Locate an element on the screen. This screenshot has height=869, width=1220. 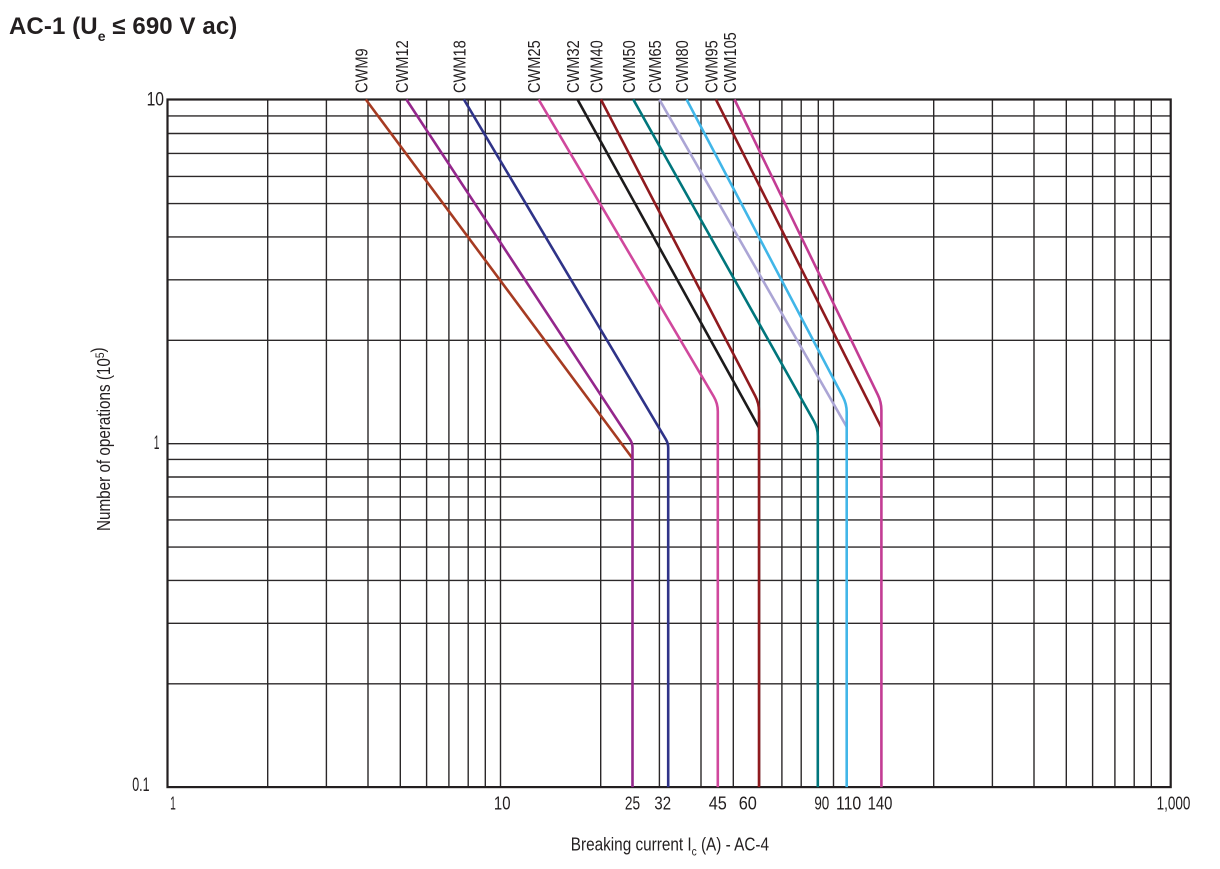
svg-text: CWM95 is located at coordinates (711, 66).